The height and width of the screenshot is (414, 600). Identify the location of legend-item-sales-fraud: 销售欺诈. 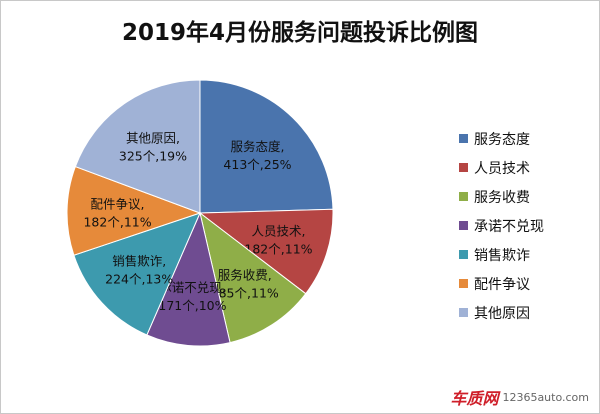
(501, 254).